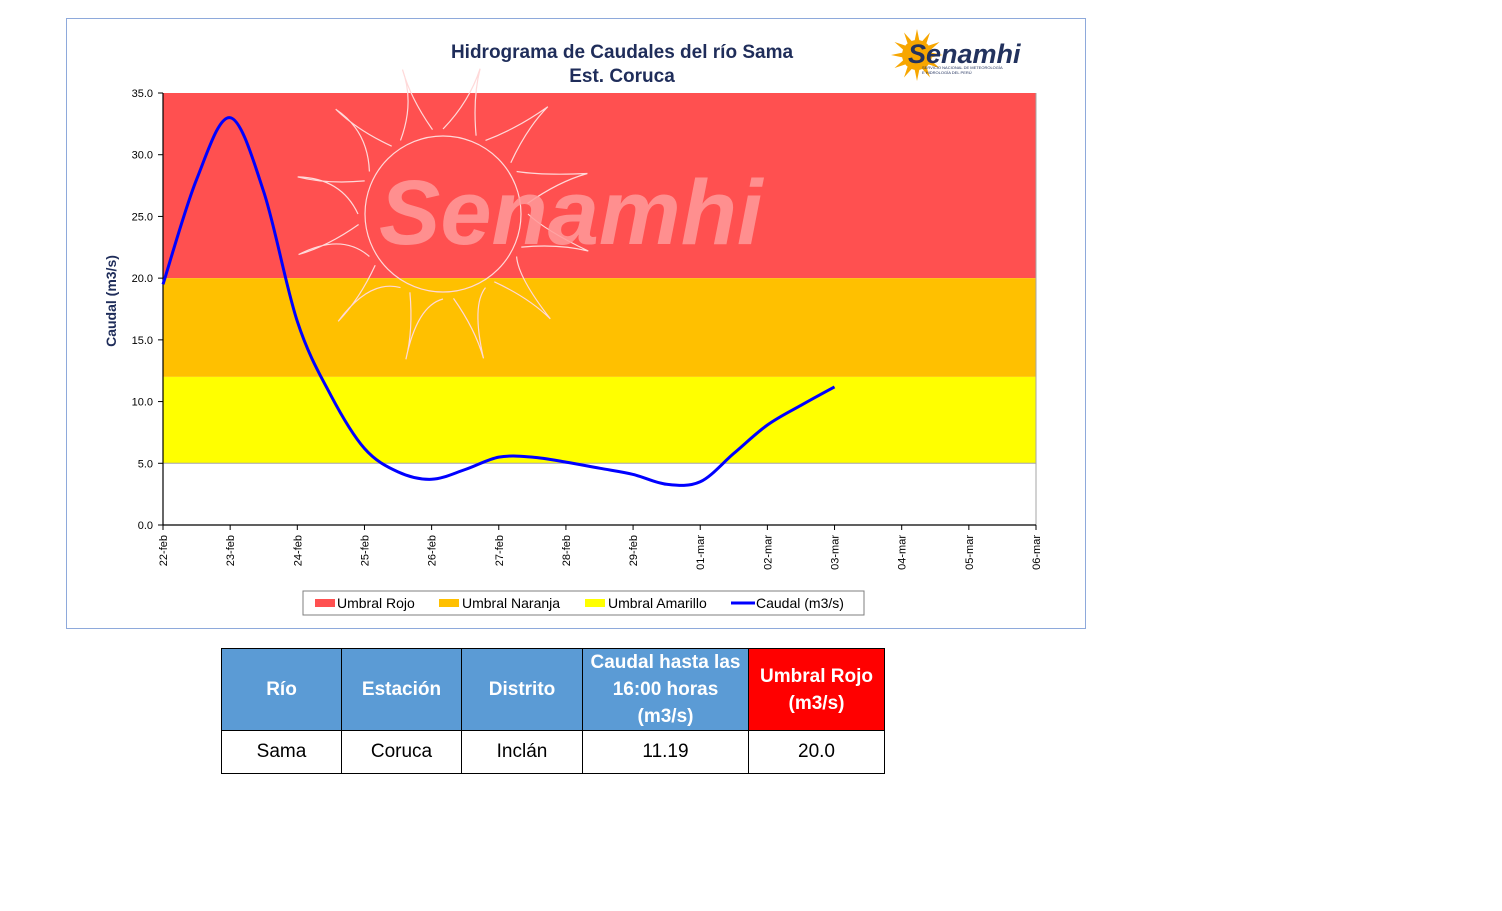 This screenshot has width=1502, height=911. Describe the element at coordinates (142, 94) in the screenshot. I see `y-tick-label: 35.0` at that location.